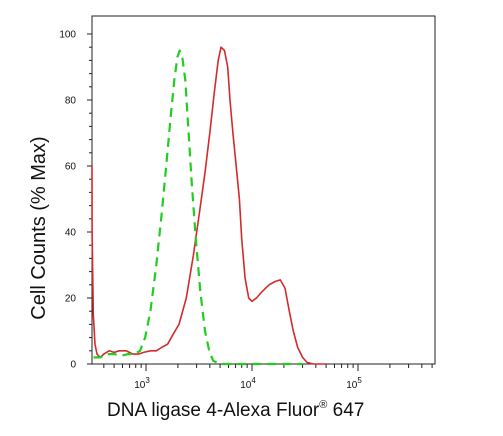  Describe the element at coordinates (73, 365) in the screenshot. I see `y-tick-label: 0` at that location.